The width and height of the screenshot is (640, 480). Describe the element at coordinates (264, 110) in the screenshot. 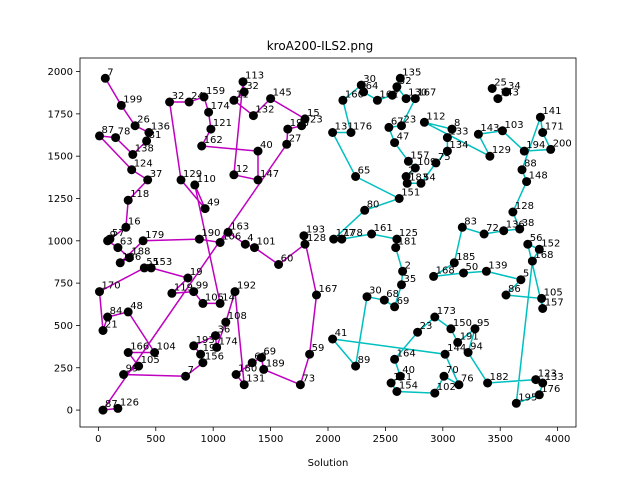

I see `city-label: 132` at that location.